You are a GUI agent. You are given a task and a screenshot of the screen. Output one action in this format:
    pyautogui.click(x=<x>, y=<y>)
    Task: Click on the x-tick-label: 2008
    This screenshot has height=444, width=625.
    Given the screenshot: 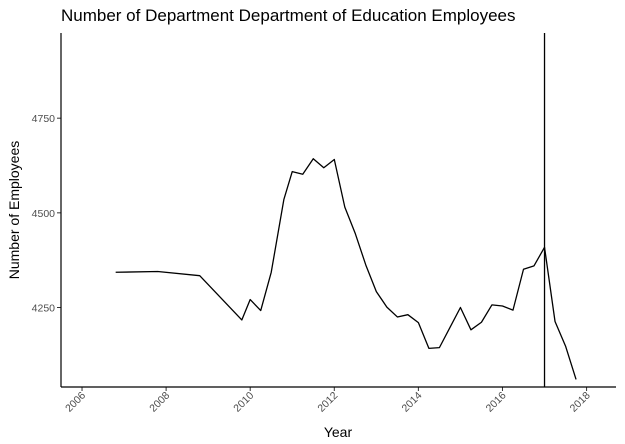 What is the action you would take?
    pyautogui.click(x=159, y=402)
    